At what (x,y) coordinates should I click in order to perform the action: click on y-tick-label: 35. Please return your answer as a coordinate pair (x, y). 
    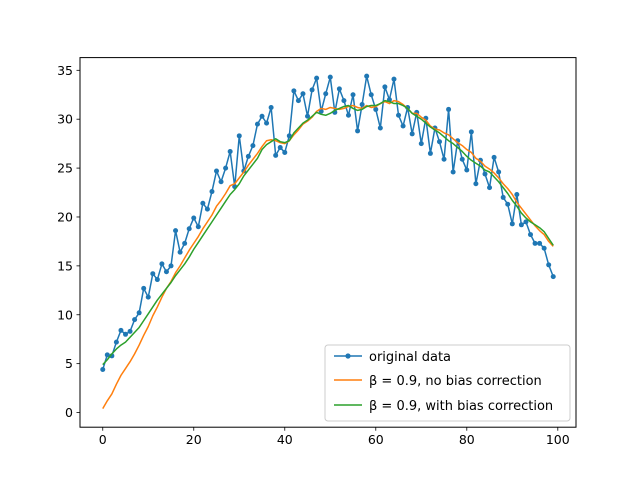
    Looking at the image, I should click on (65, 70).